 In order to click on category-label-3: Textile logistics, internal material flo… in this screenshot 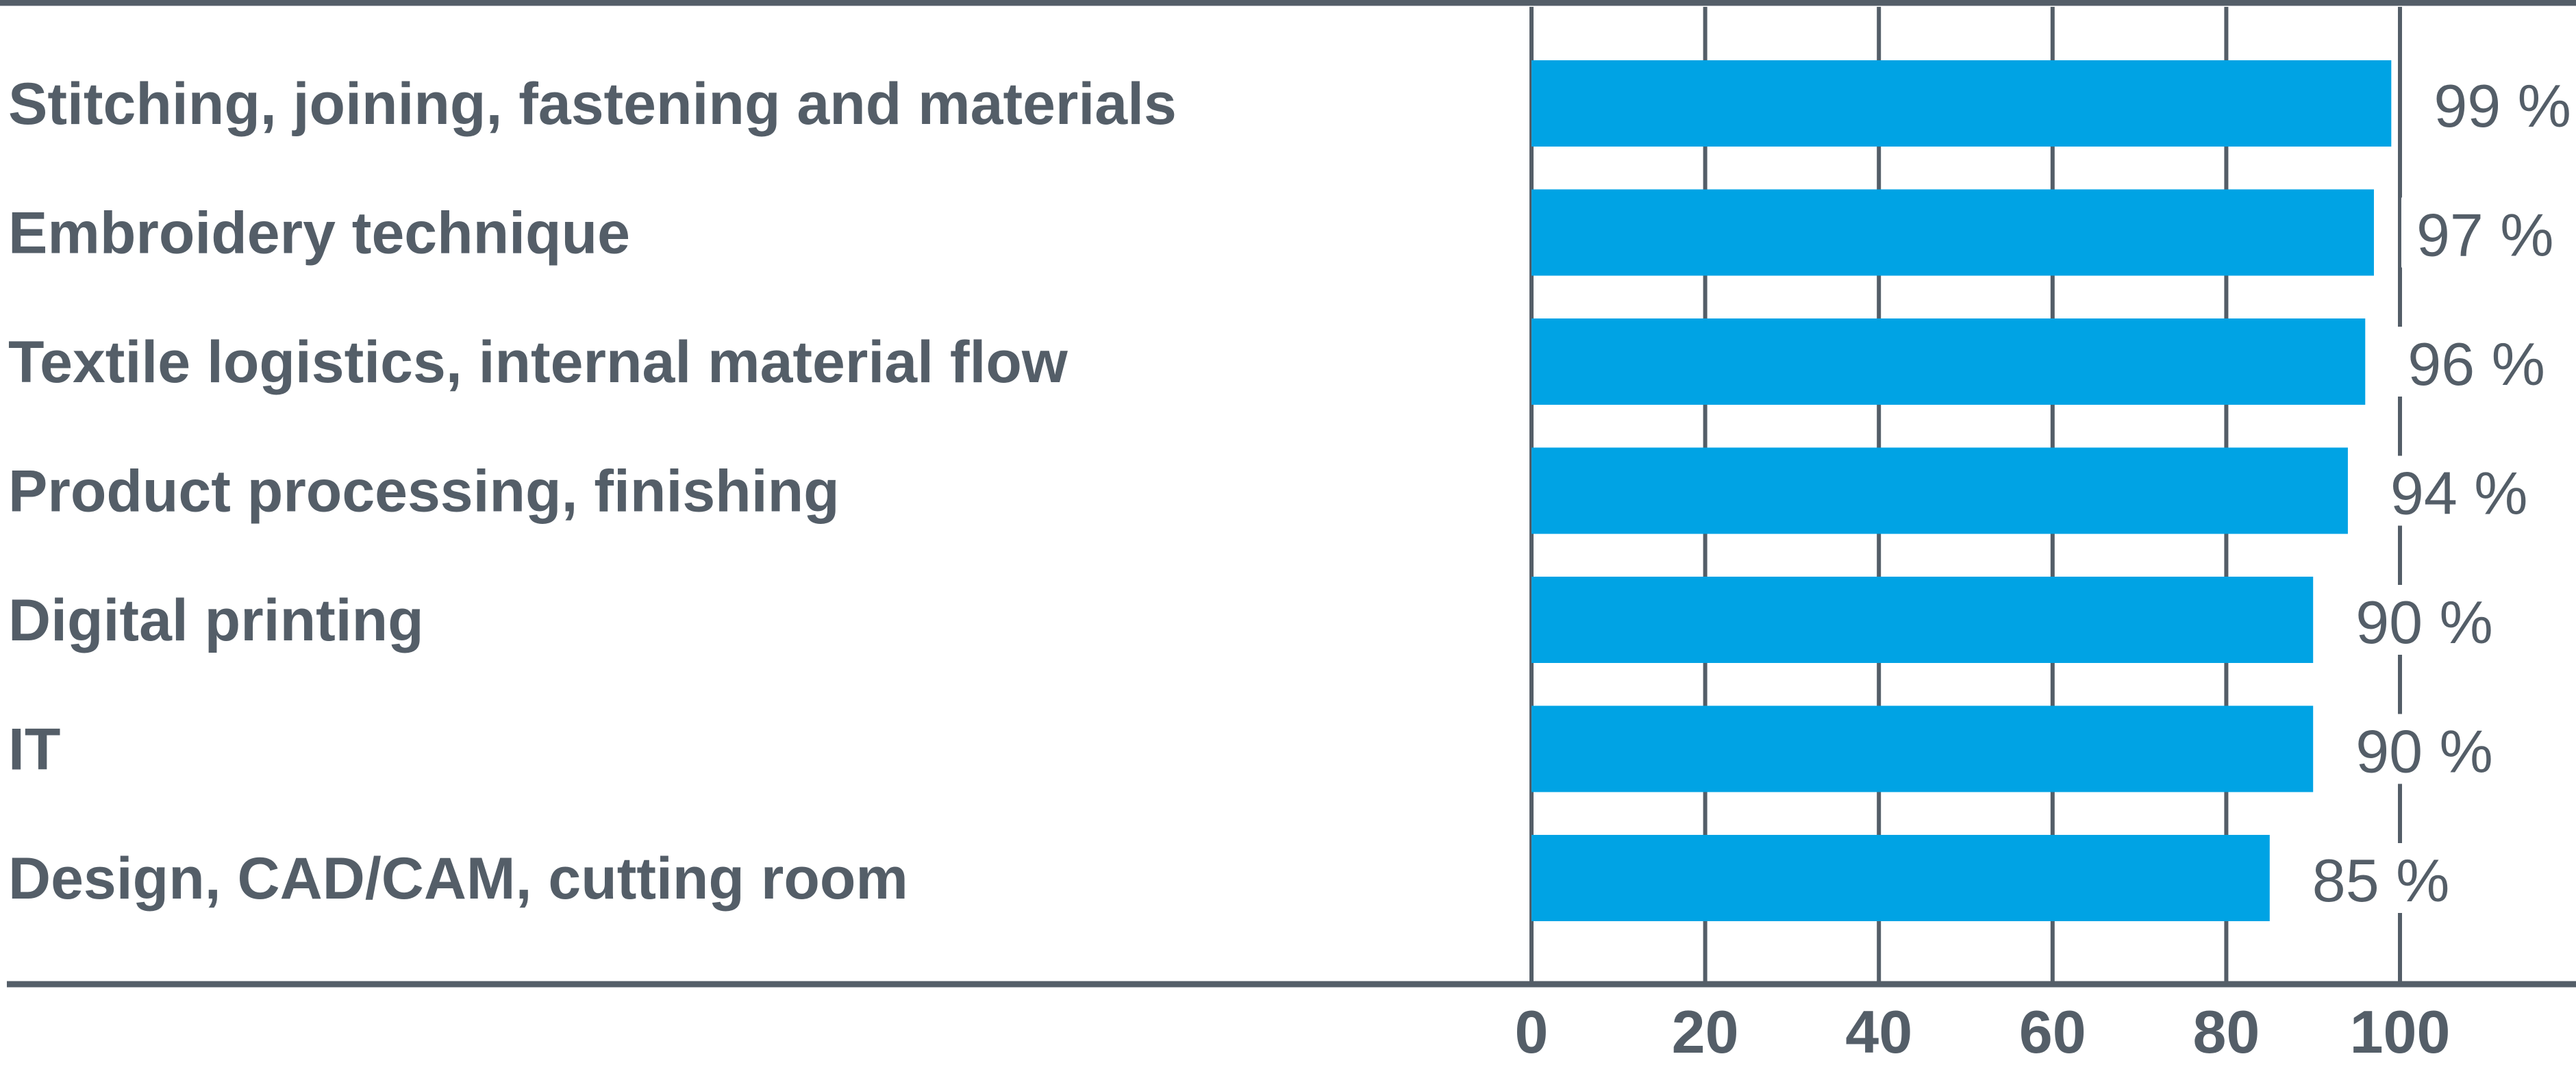, I will do `click(538, 362)`.